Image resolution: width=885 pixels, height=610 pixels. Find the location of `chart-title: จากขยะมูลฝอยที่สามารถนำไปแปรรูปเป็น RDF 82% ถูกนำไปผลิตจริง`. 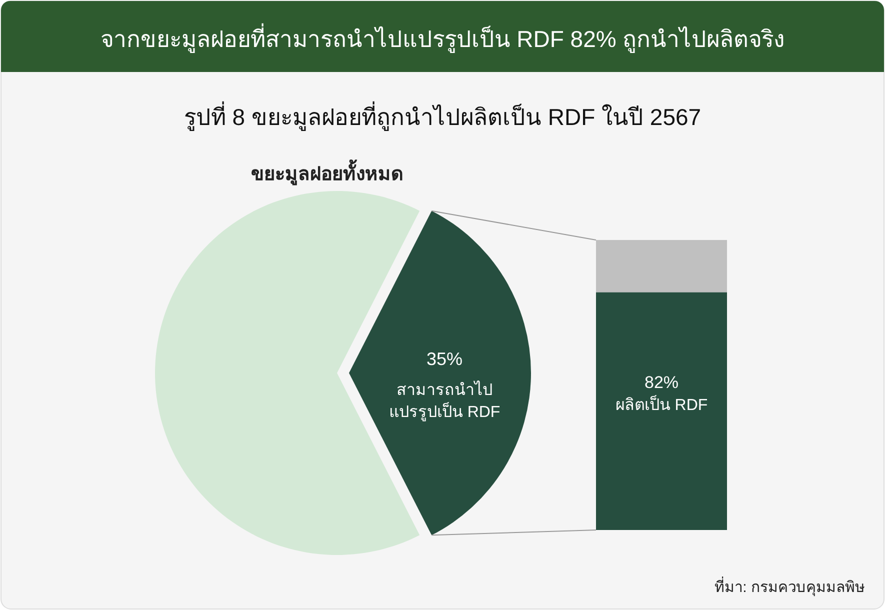

chart-title: จากขยะมูลฝอยที่สามารถนำไปแปรรูปเป็น RDF 82% ถูกนำไปผลิตจริง is located at coordinates (442, 38).